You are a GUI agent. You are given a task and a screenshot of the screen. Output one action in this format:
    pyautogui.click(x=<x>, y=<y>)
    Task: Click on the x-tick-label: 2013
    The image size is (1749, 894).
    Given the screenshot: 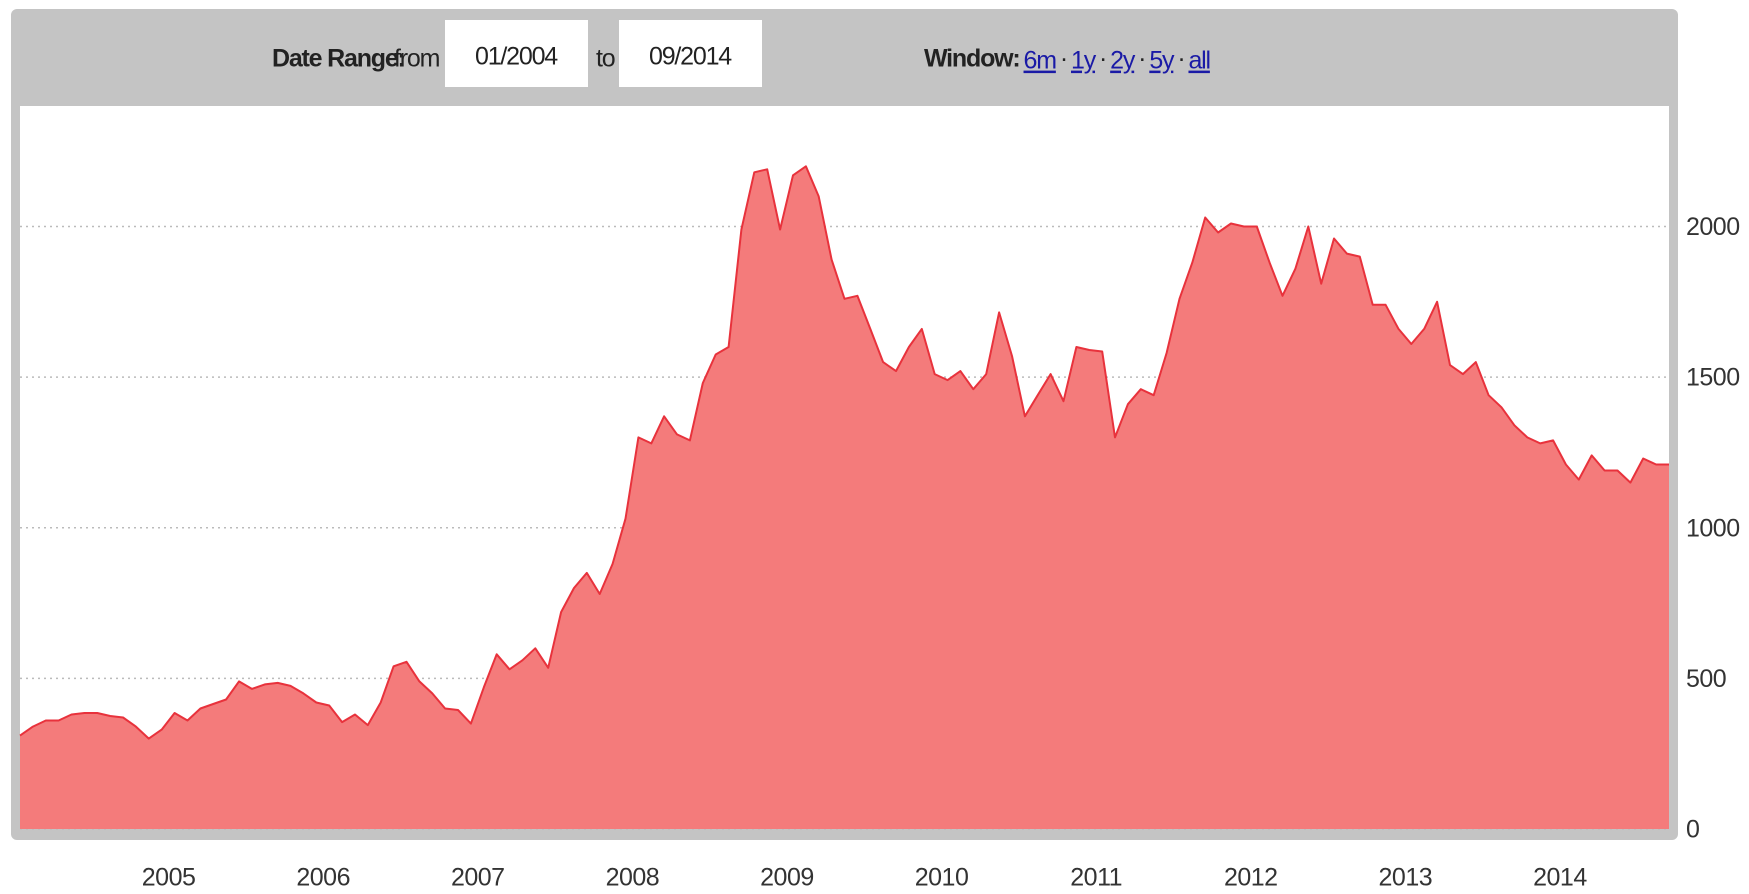 What is the action you would take?
    pyautogui.click(x=1406, y=878)
    